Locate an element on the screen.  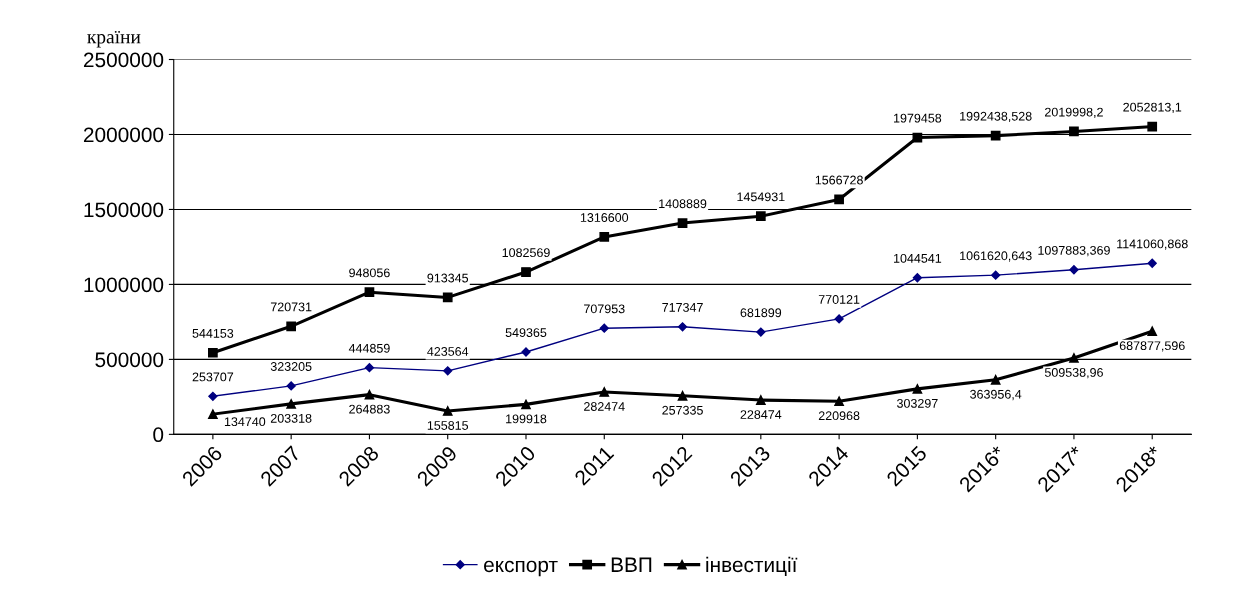
legend-label: експорт is located at coordinates (521, 568).